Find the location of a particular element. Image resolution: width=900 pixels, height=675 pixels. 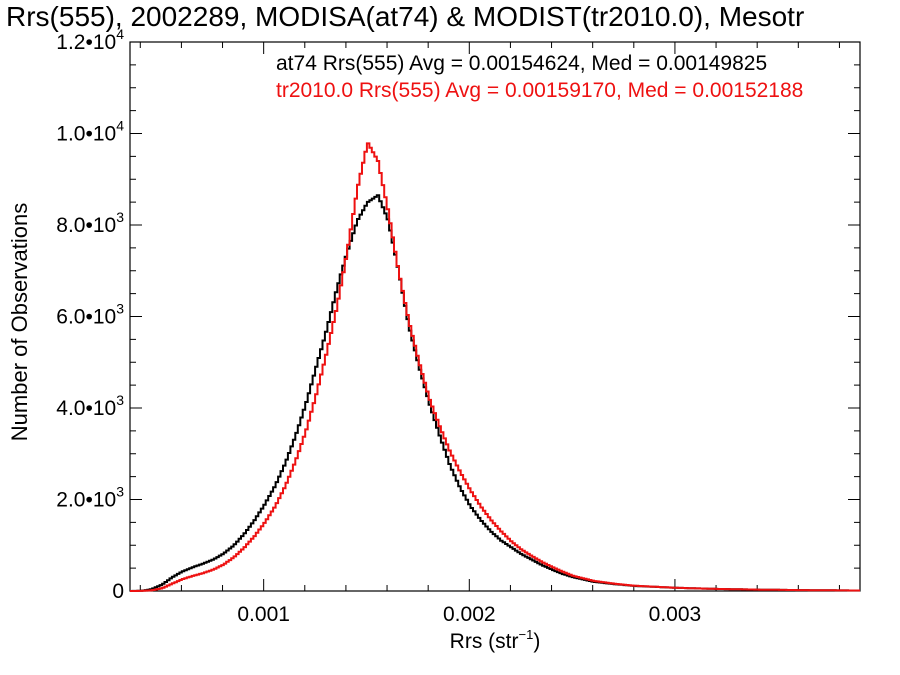

x-tick-label: 0.002 is located at coordinates (469, 614).